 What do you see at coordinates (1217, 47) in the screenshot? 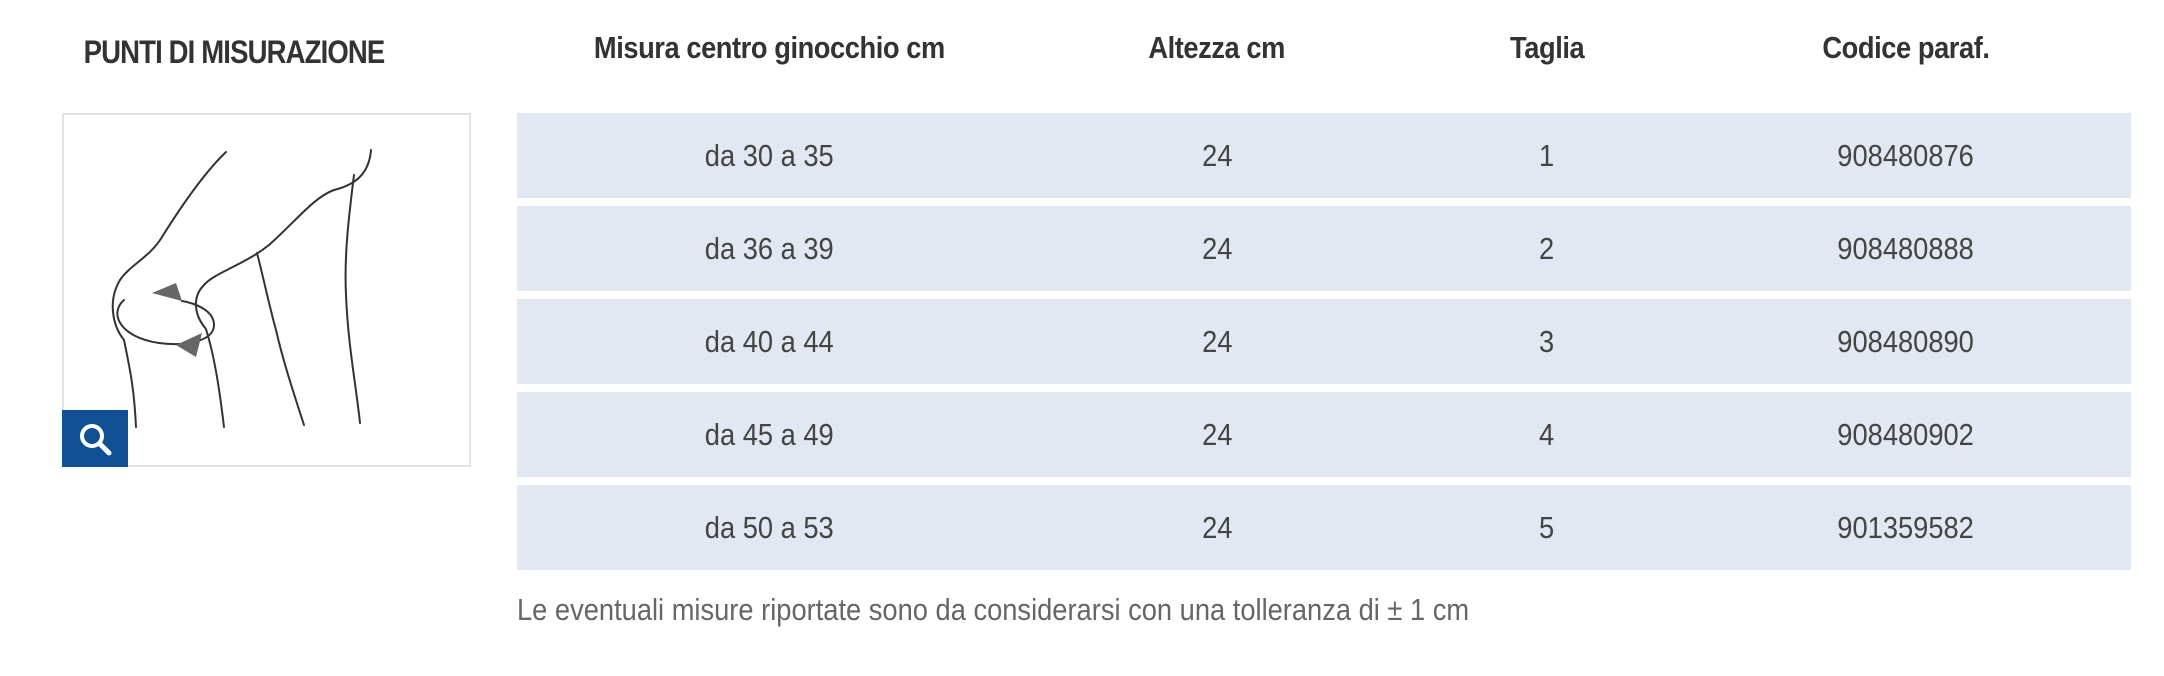
I see `header-height: Altezza cm` at bounding box center [1217, 47].